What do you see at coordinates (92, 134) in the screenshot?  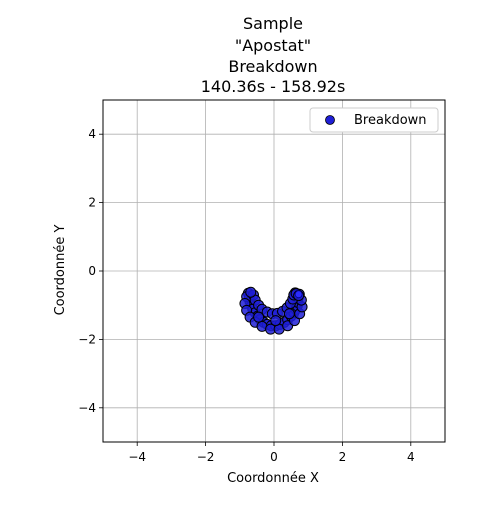 I see `y-tick-label: 4` at bounding box center [92, 134].